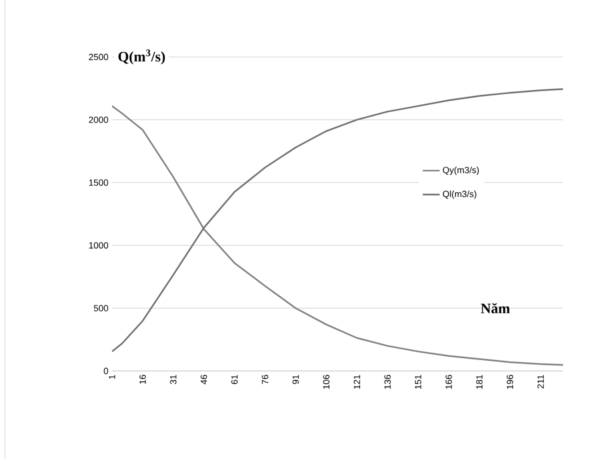 The width and height of the screenshot is (607, 459). Describe the element at coordinates (460, 170) in the screenshot. I see `legend-label: Qy(m3/s)` at that location.